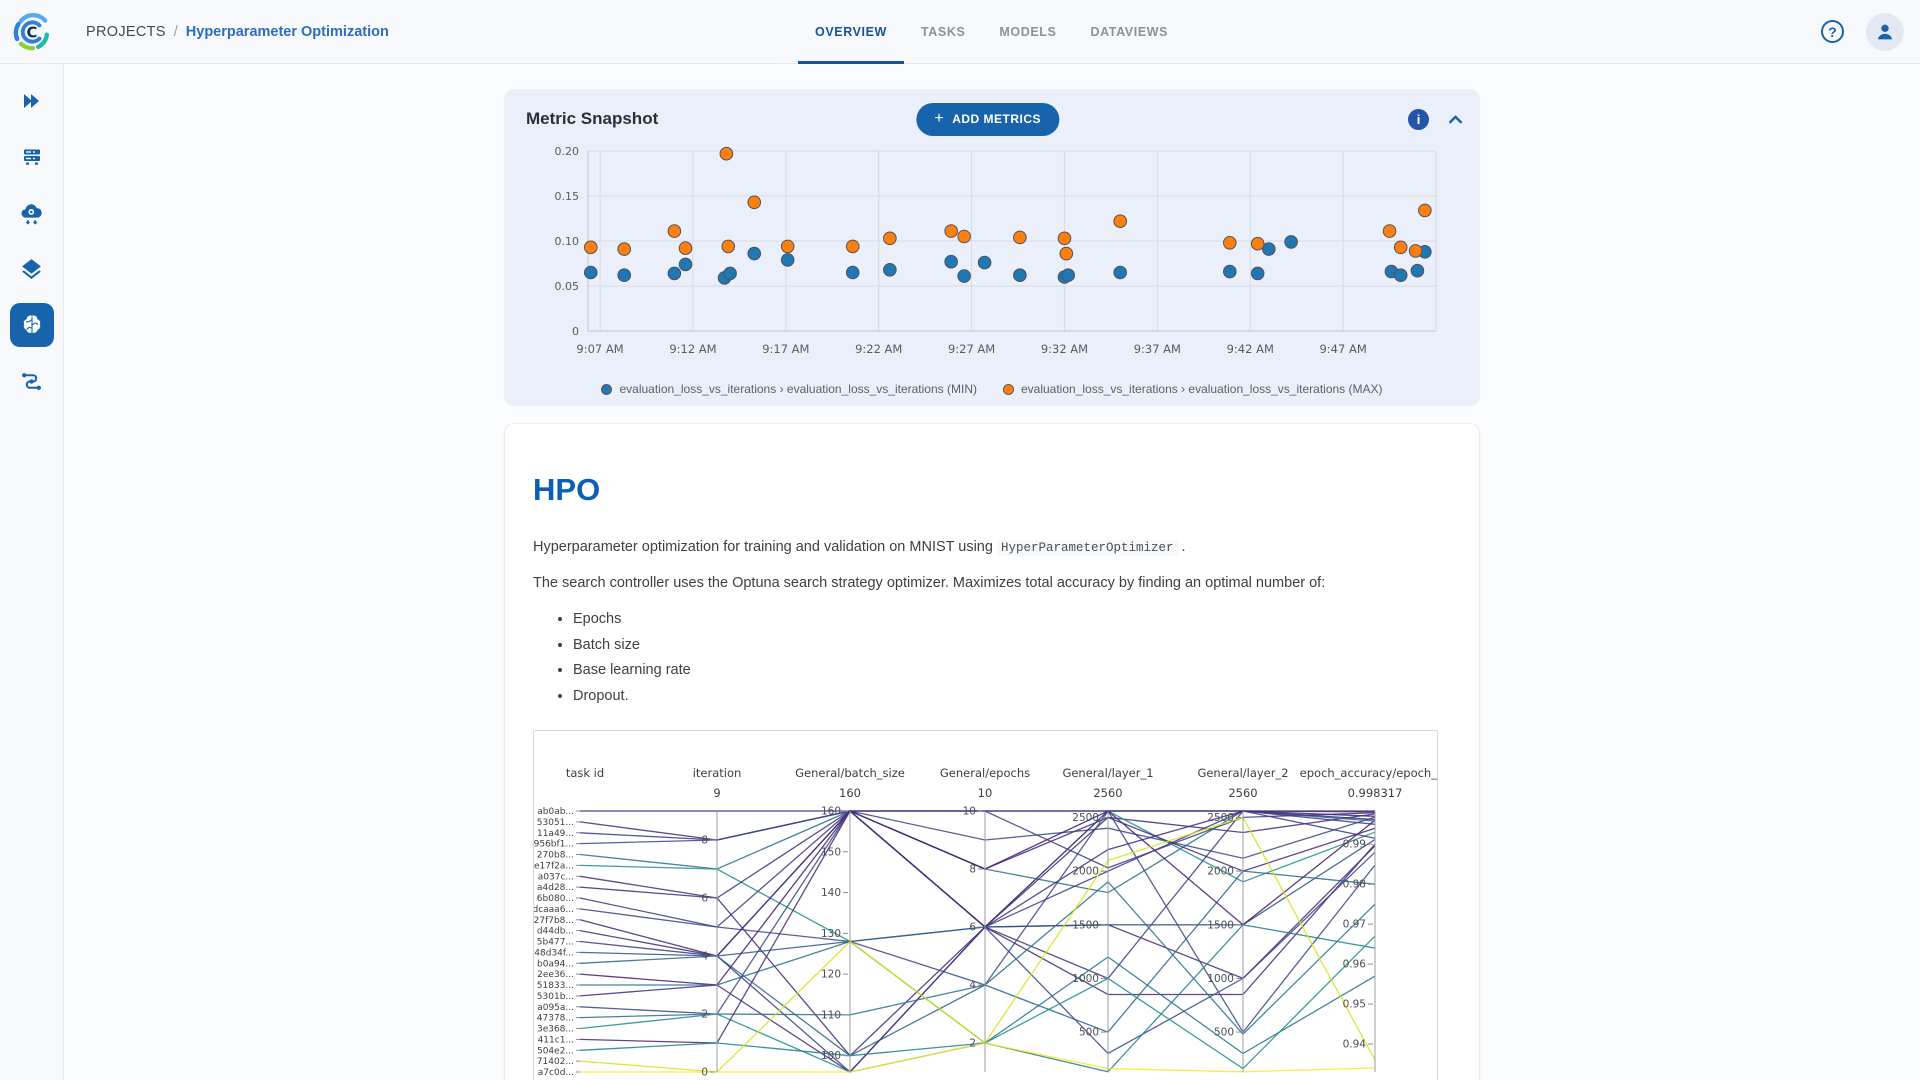 This screenshot has height=1080, width=1920. I want to click on svg-text: 9:27 AM, so click(971, 349).